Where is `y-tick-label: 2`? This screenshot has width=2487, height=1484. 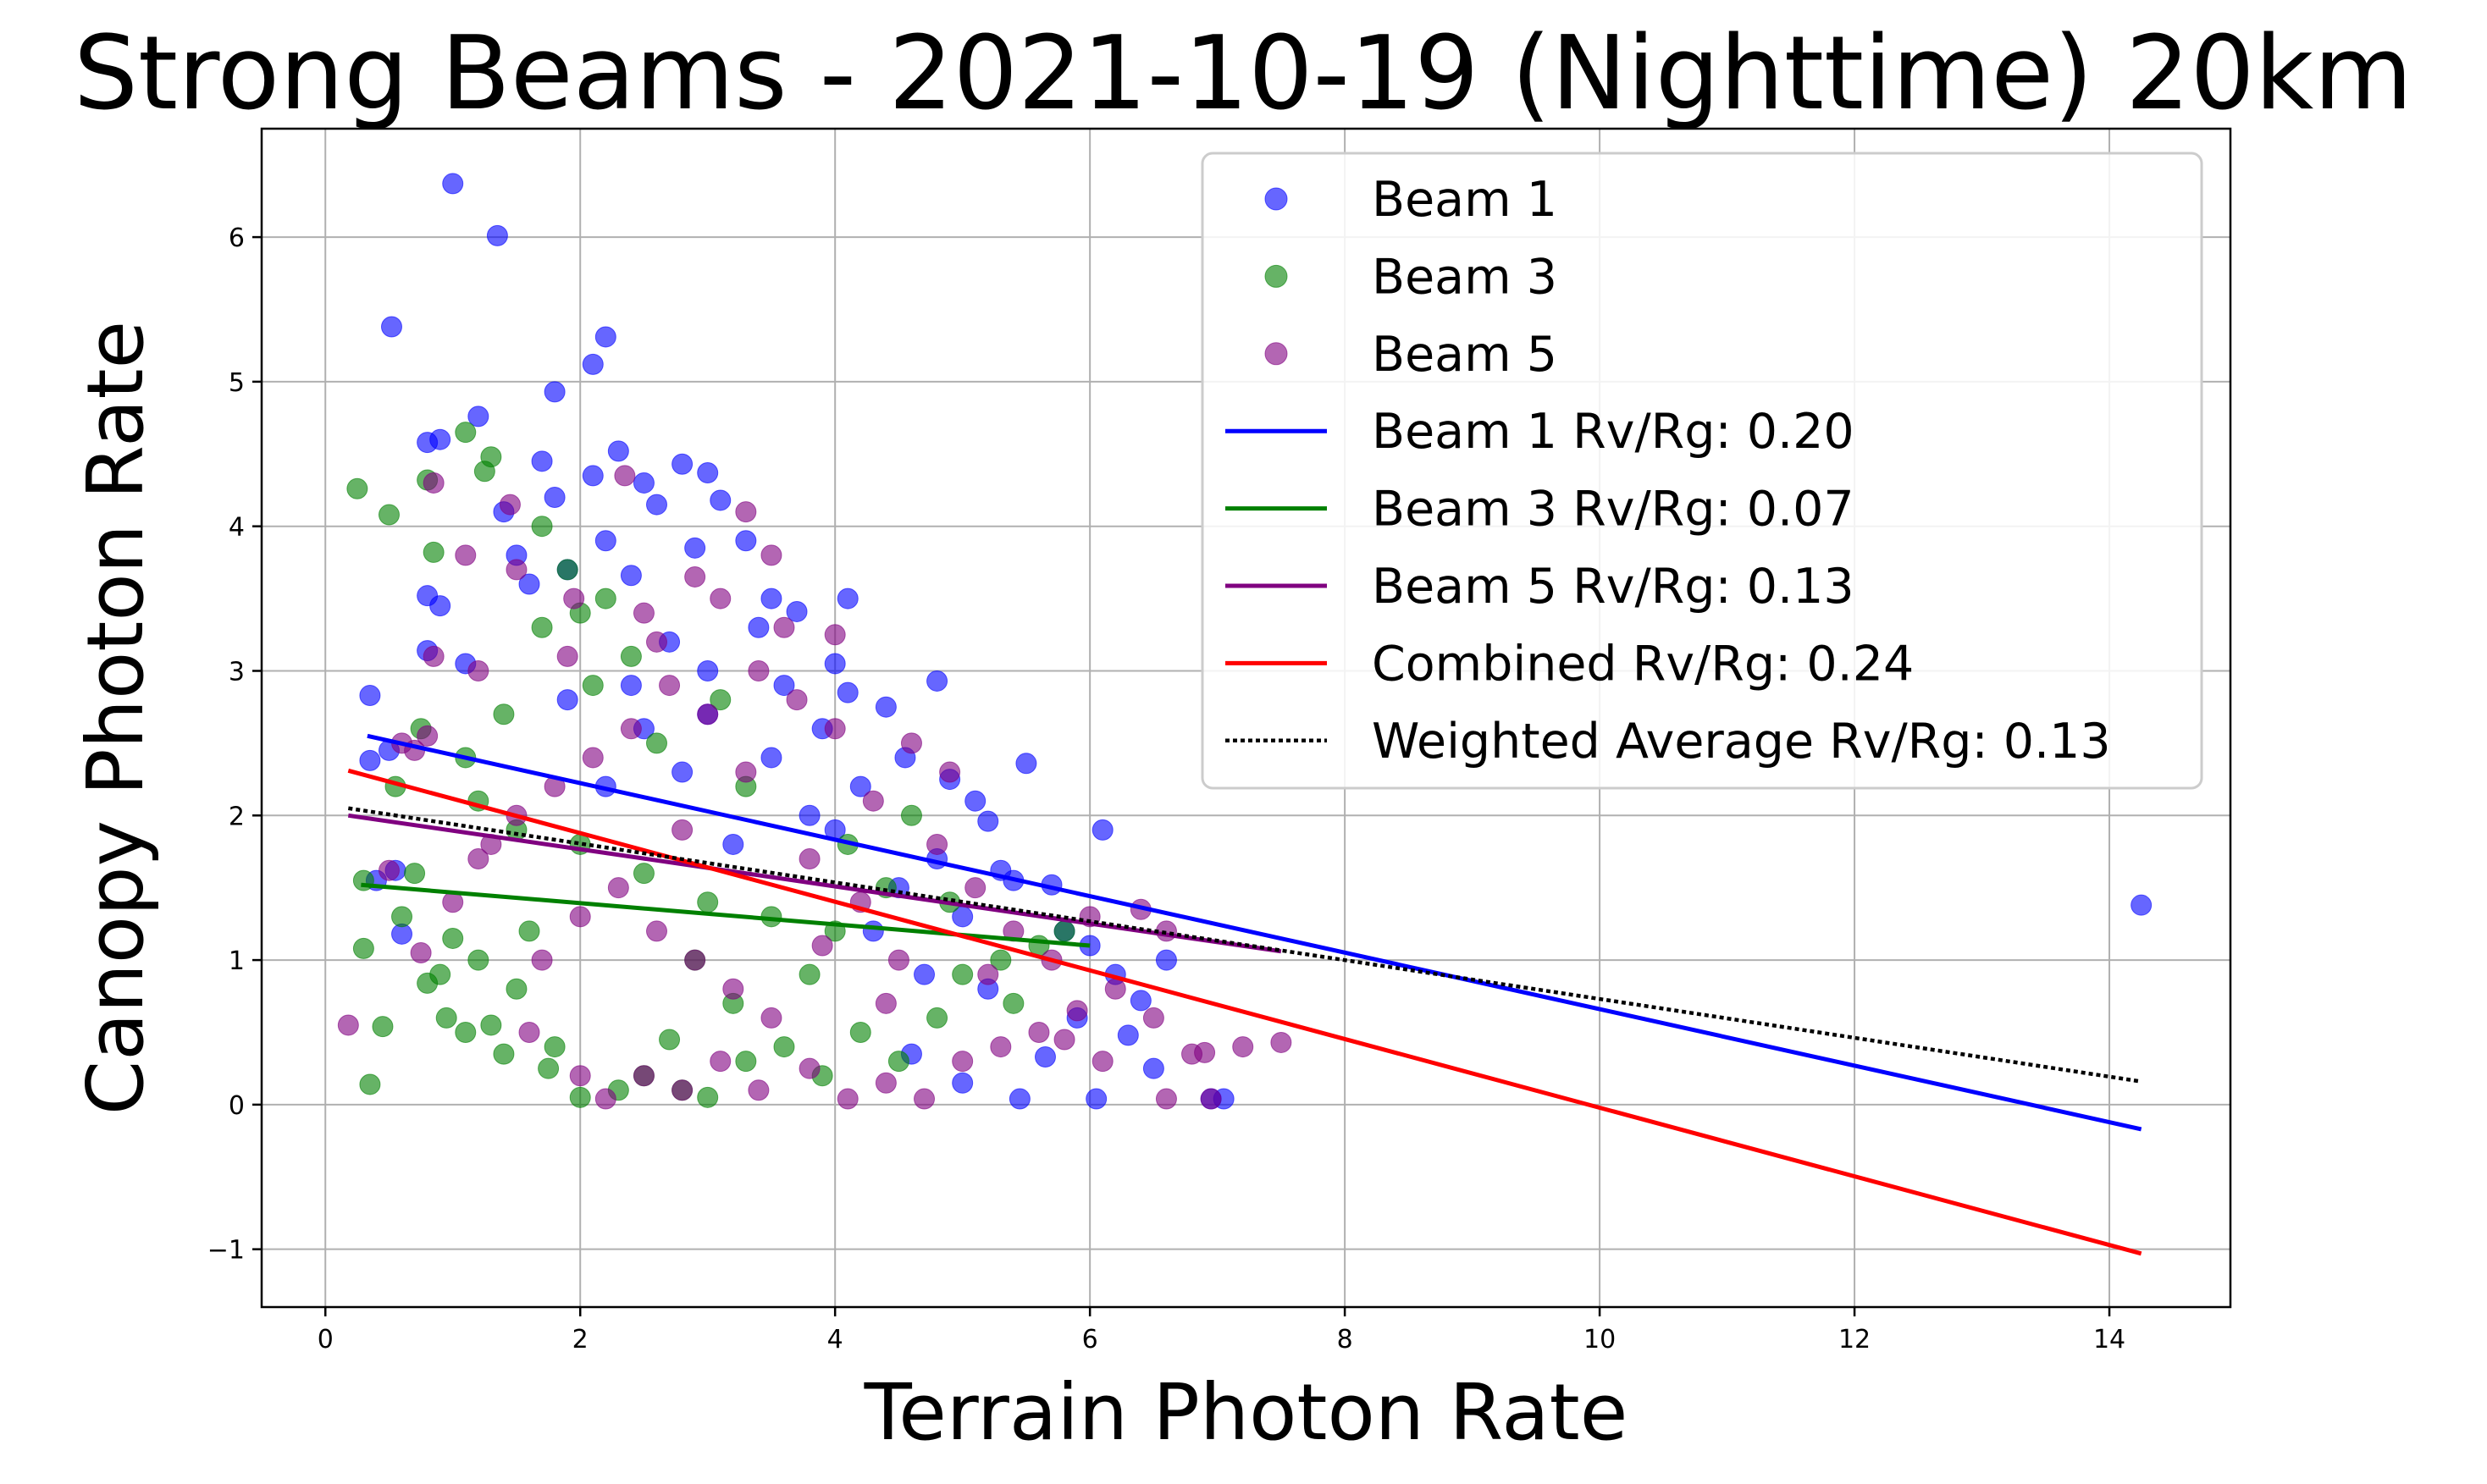 y-tick-label: 2 is located at coordinates (237, 816).